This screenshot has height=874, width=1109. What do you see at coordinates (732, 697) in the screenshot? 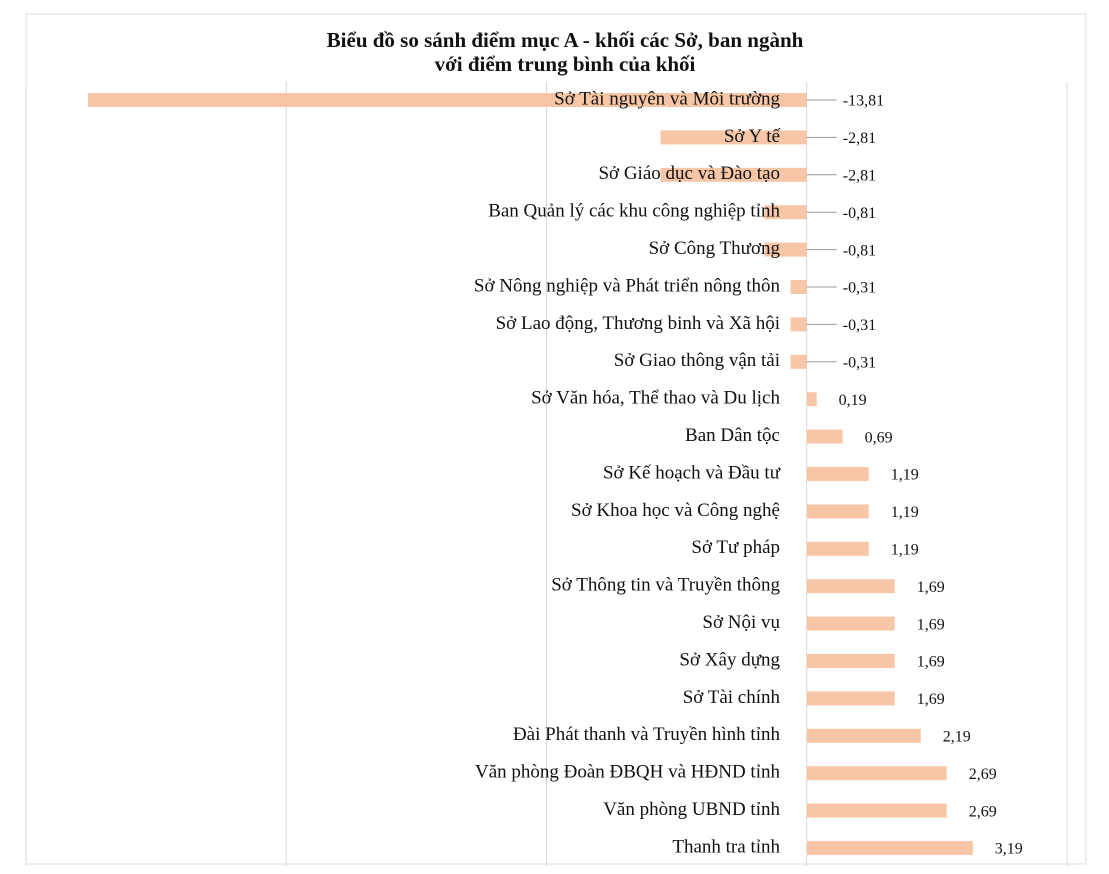
I see `category-label: Sở Tài chính` at bounding box center [732, 697].